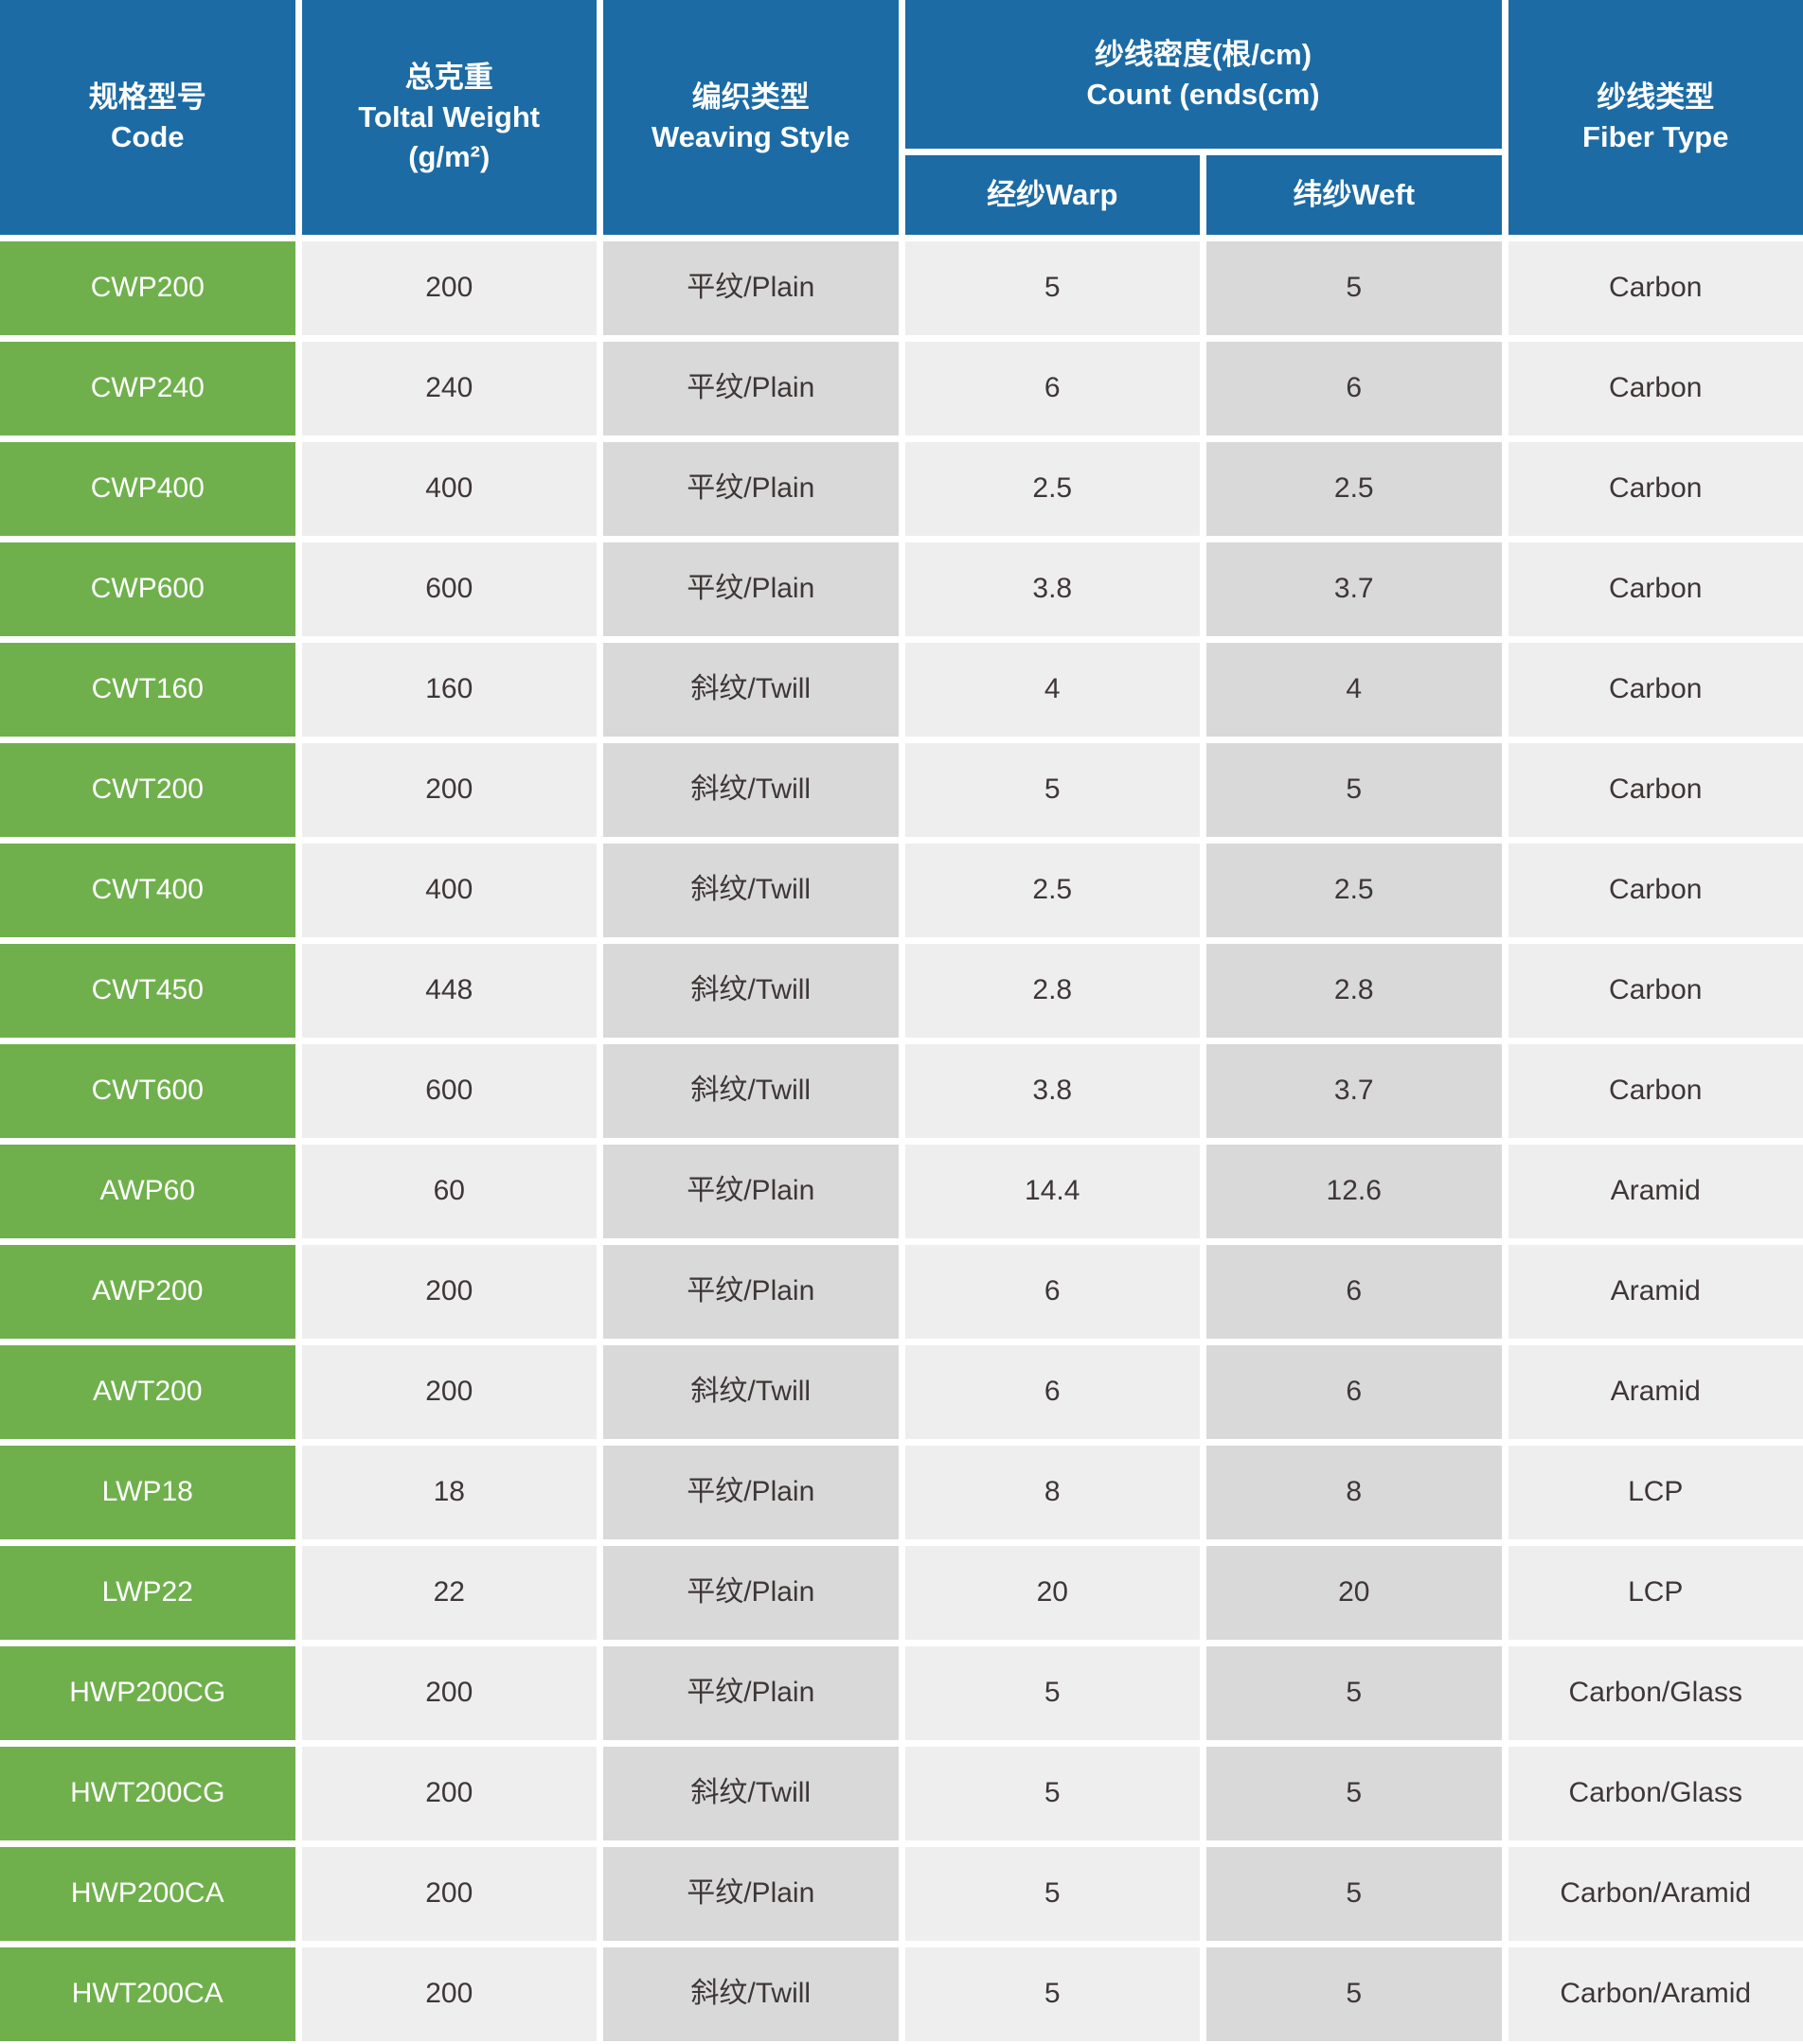  What do you see at coordinates (751, 117) in the screenshot?
I see `header-weaving-cell: 编织类型 Weaving Style` at bounding box center [751, 117].